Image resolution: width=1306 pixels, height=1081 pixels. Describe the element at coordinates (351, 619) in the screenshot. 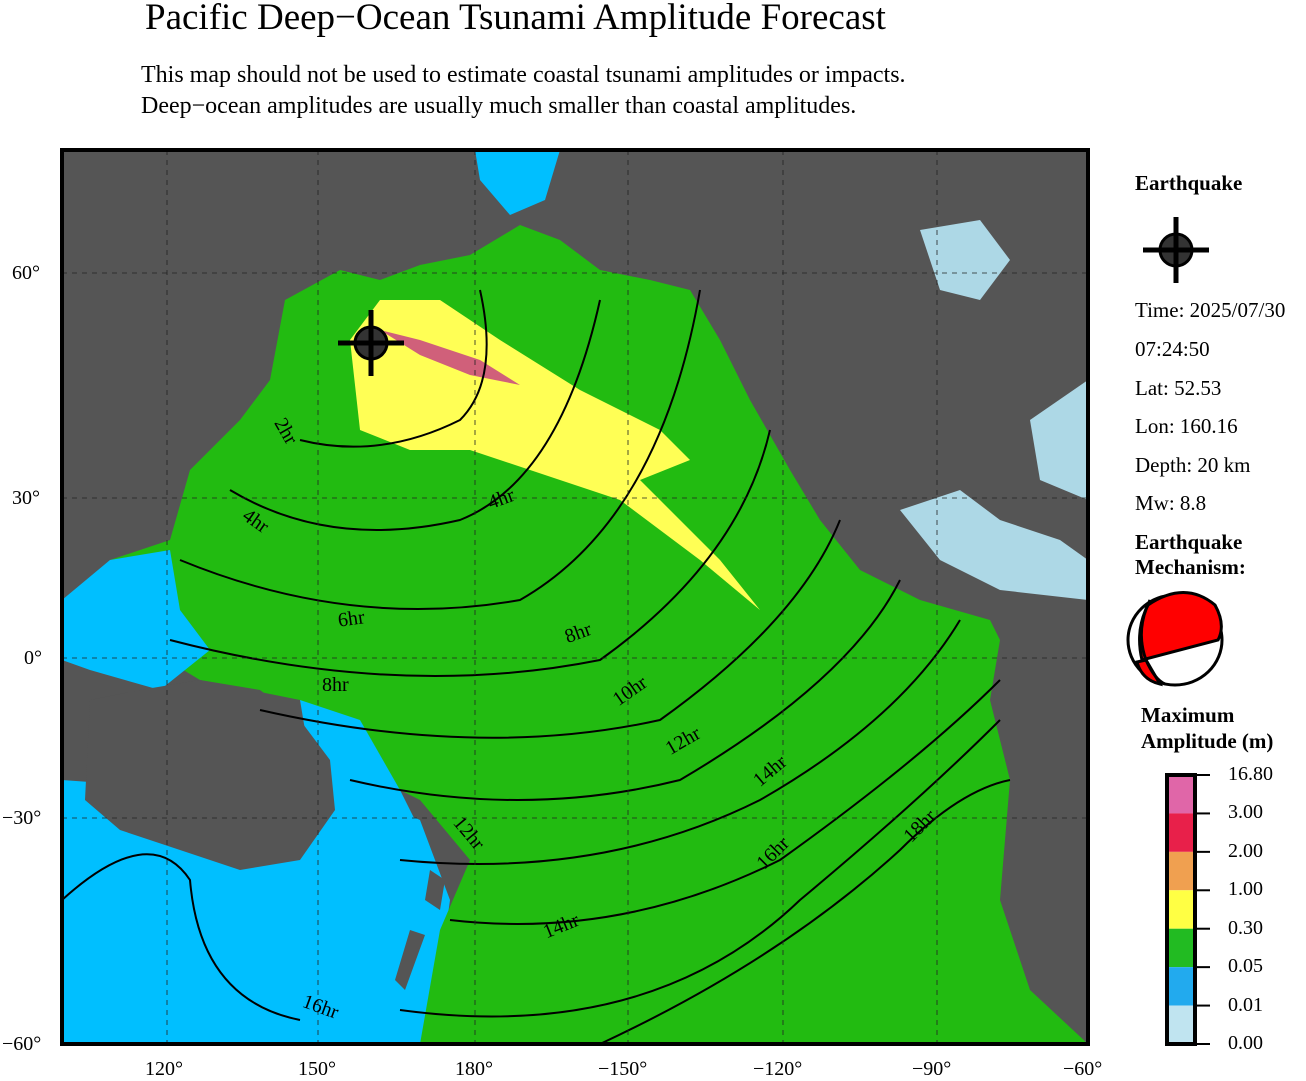

I see `contour-label: 6hr` at that location.